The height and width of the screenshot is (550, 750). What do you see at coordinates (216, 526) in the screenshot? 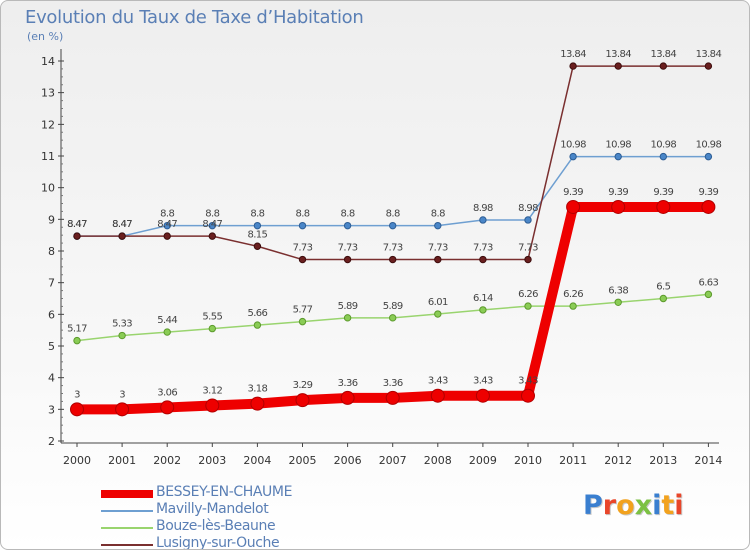
I see `legend-label-bouze: Bouze-lès-Beaune` at bounding box center [216, 526].